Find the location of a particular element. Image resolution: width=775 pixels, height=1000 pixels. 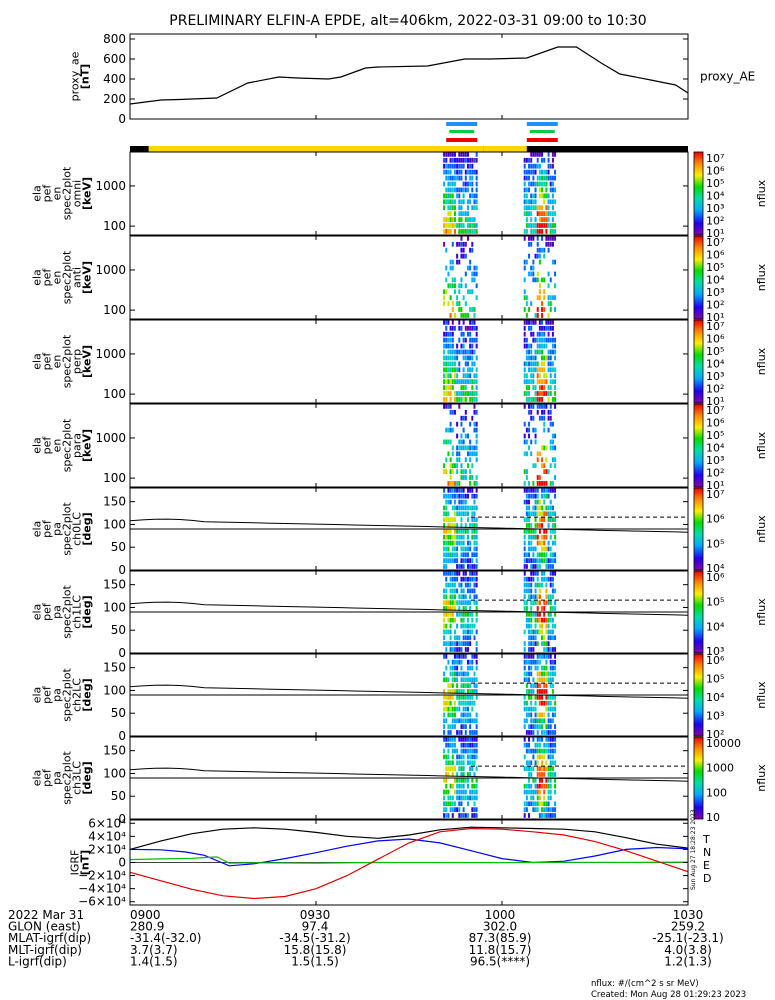

orbit-row-value: 1.5(1.5) is located at coordinates (315, 961).